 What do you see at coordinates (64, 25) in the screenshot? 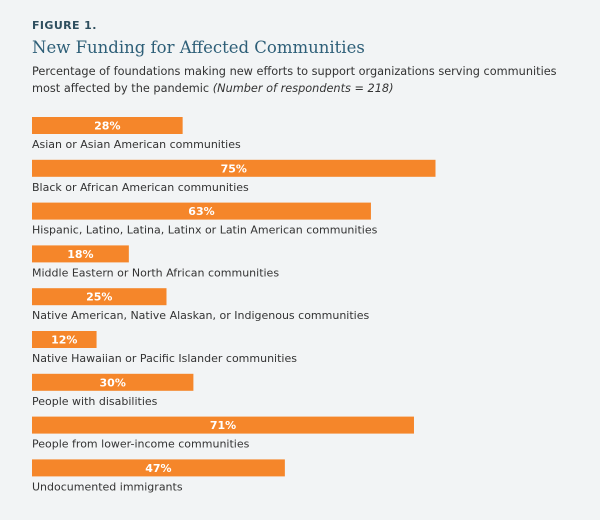
I see `figure-label: FIGURE 1.` at bounding box center [64, 25].